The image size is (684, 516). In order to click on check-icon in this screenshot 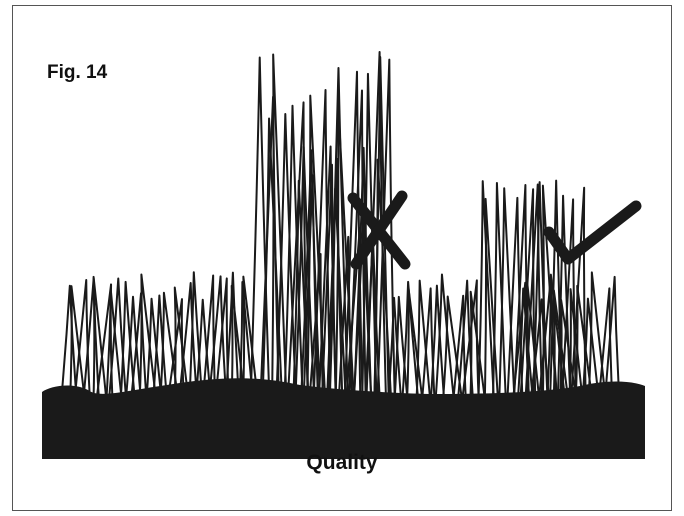, I will do `click(592, 232)`.